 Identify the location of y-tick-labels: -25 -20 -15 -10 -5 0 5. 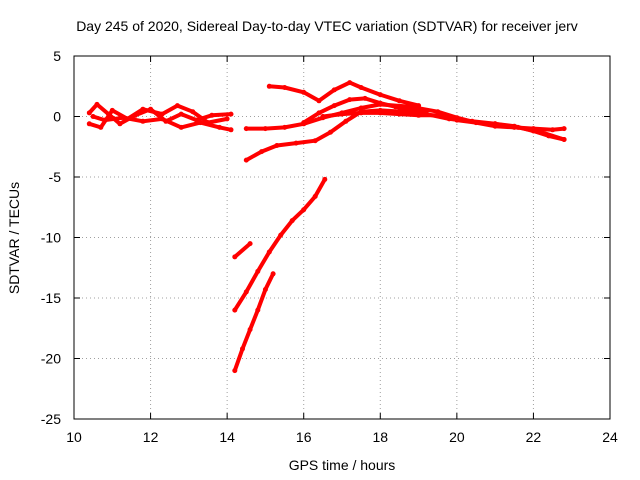
(51, 237).